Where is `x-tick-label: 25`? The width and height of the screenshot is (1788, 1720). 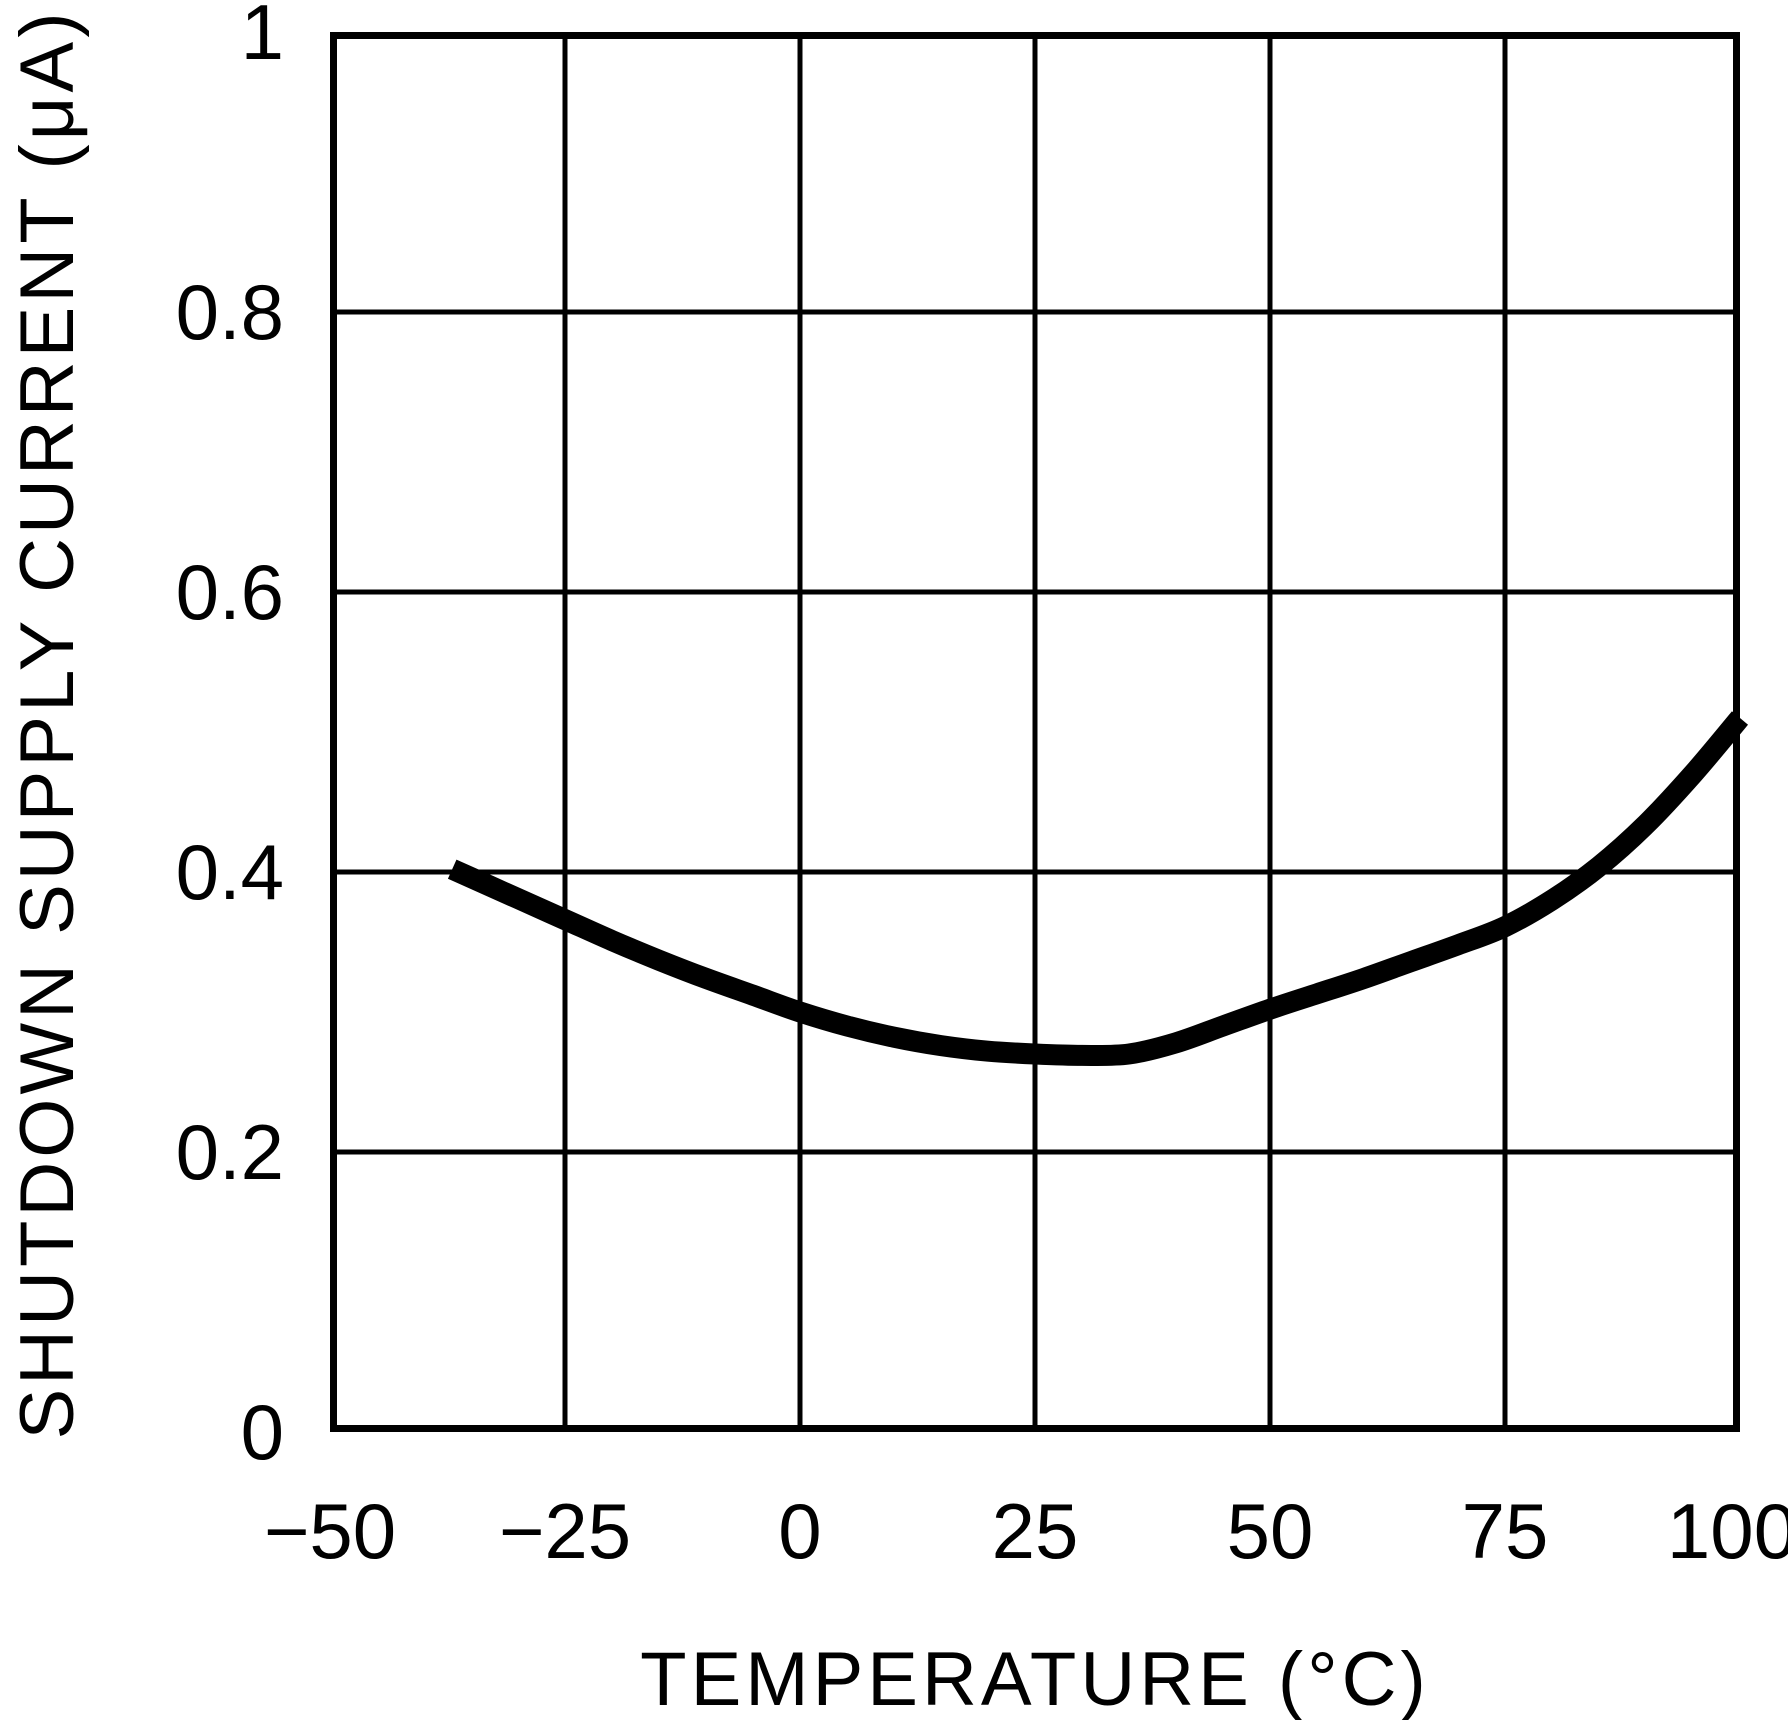
x-tick-label: 25 is located at coordinates (1035, 1531).